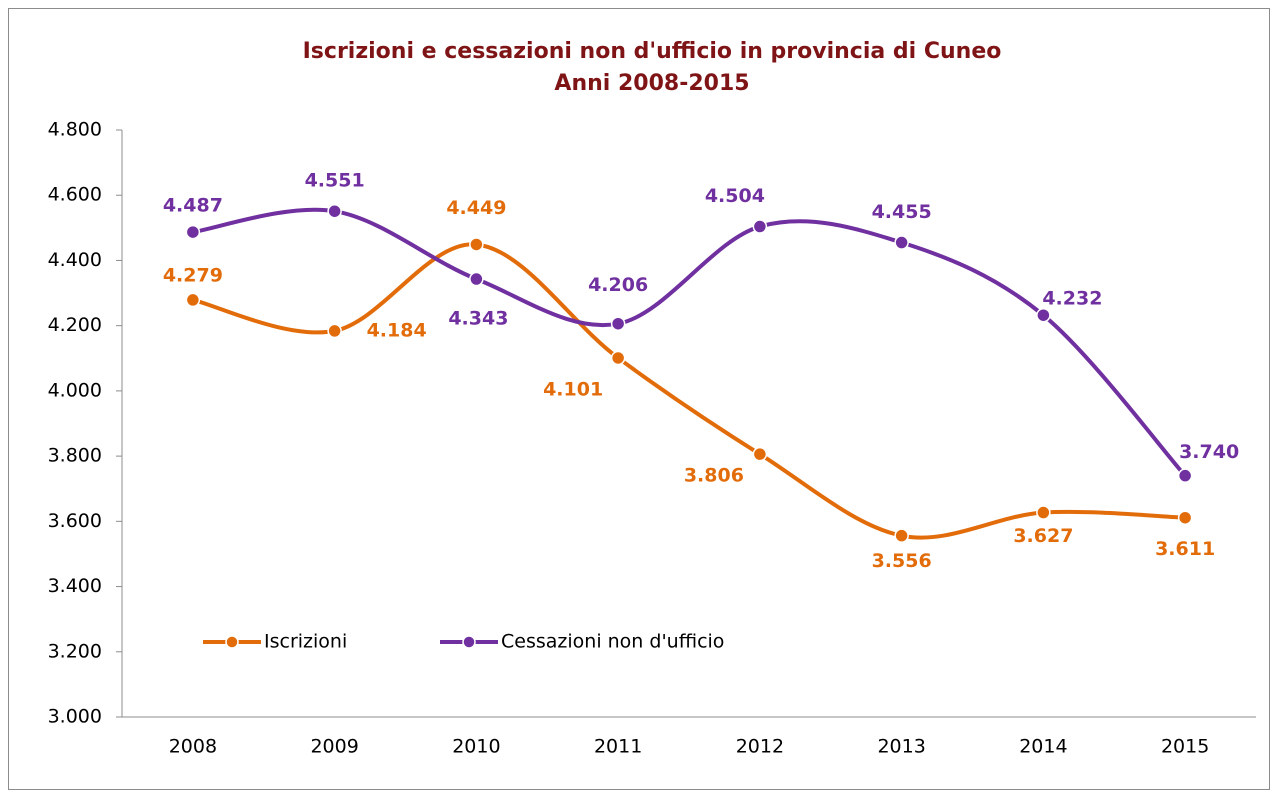  What do you see at coordinates (1185, 549) in the screenshot?
I see `data-label: 3.611` at bounding box center [1185, 549].